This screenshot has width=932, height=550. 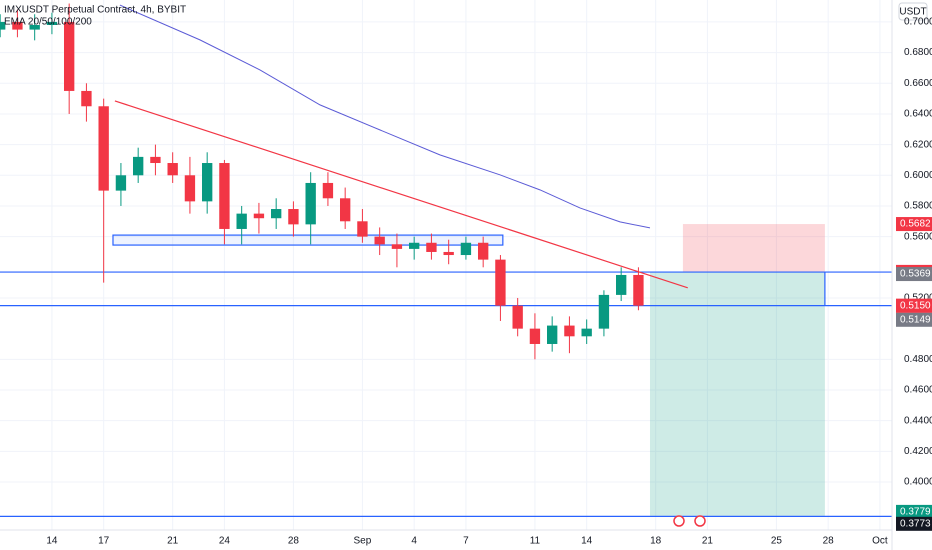 I want to click on x-tick-label: 24, so click(x=225, y=541).